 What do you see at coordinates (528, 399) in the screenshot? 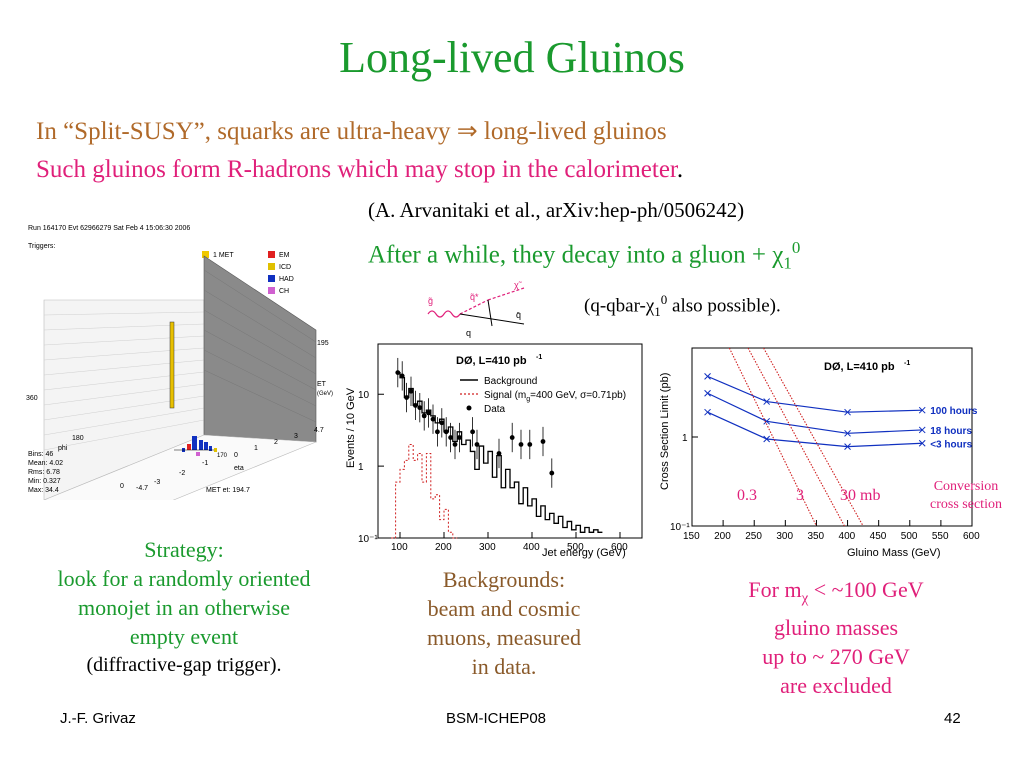
I see `legend-signal-sub: g` at bounding box center [528, 399].